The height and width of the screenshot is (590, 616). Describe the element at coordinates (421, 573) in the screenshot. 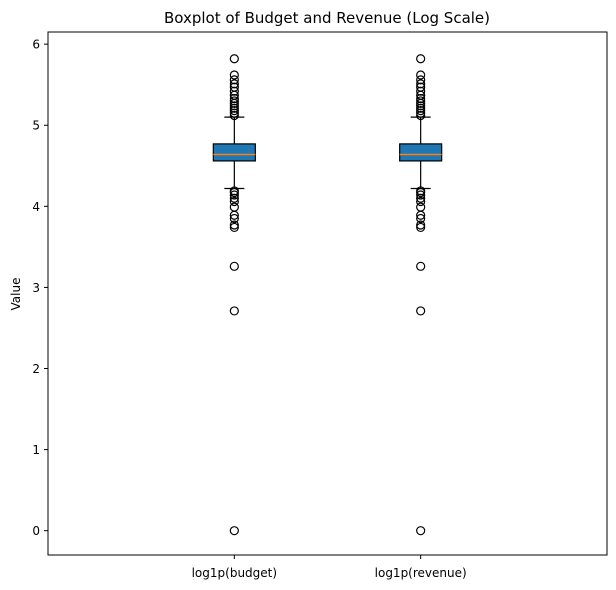

I see `x-tick-label-2: log1p(revenue)` at that location.